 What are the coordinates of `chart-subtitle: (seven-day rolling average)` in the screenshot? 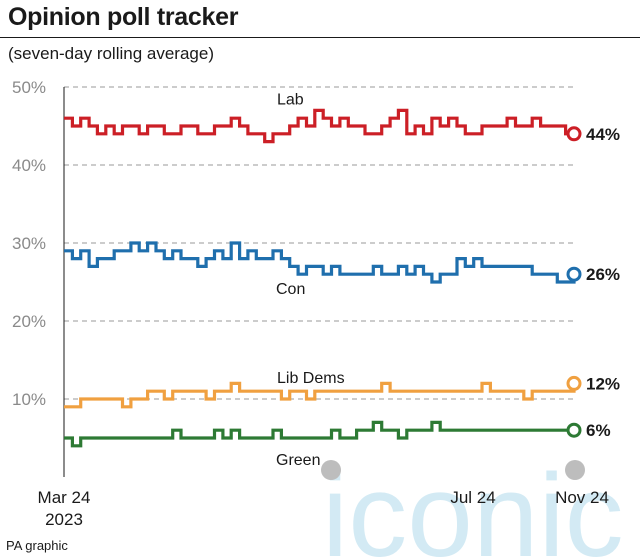 It's located at (111, 53).